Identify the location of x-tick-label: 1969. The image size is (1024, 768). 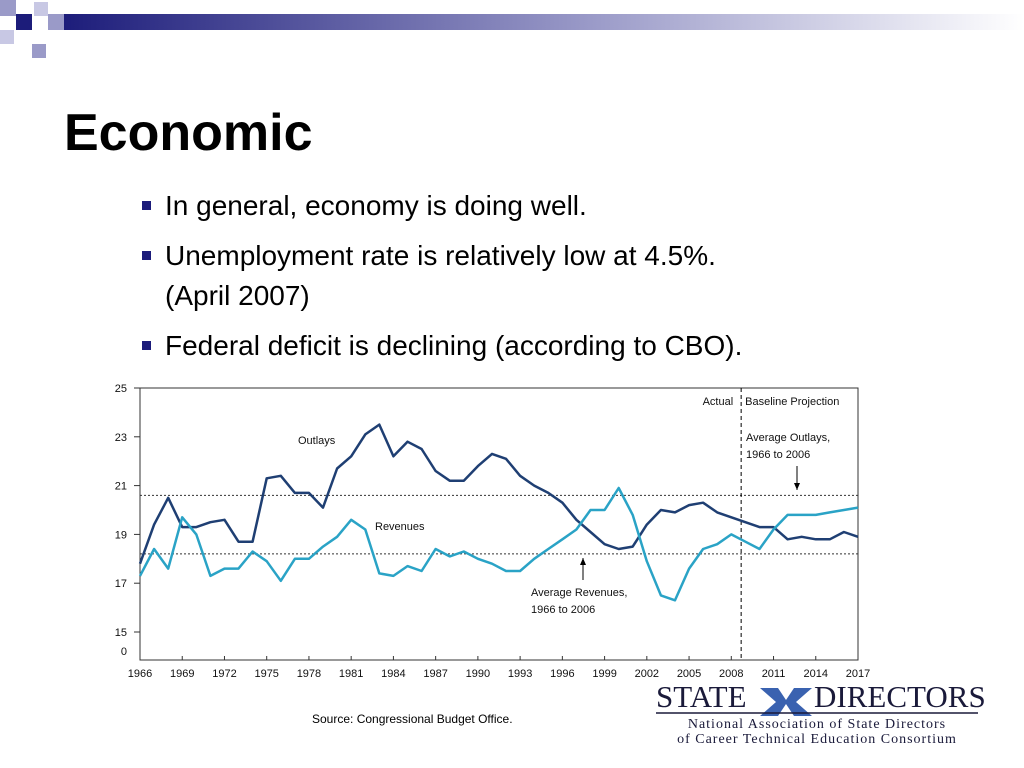
(182, 674).